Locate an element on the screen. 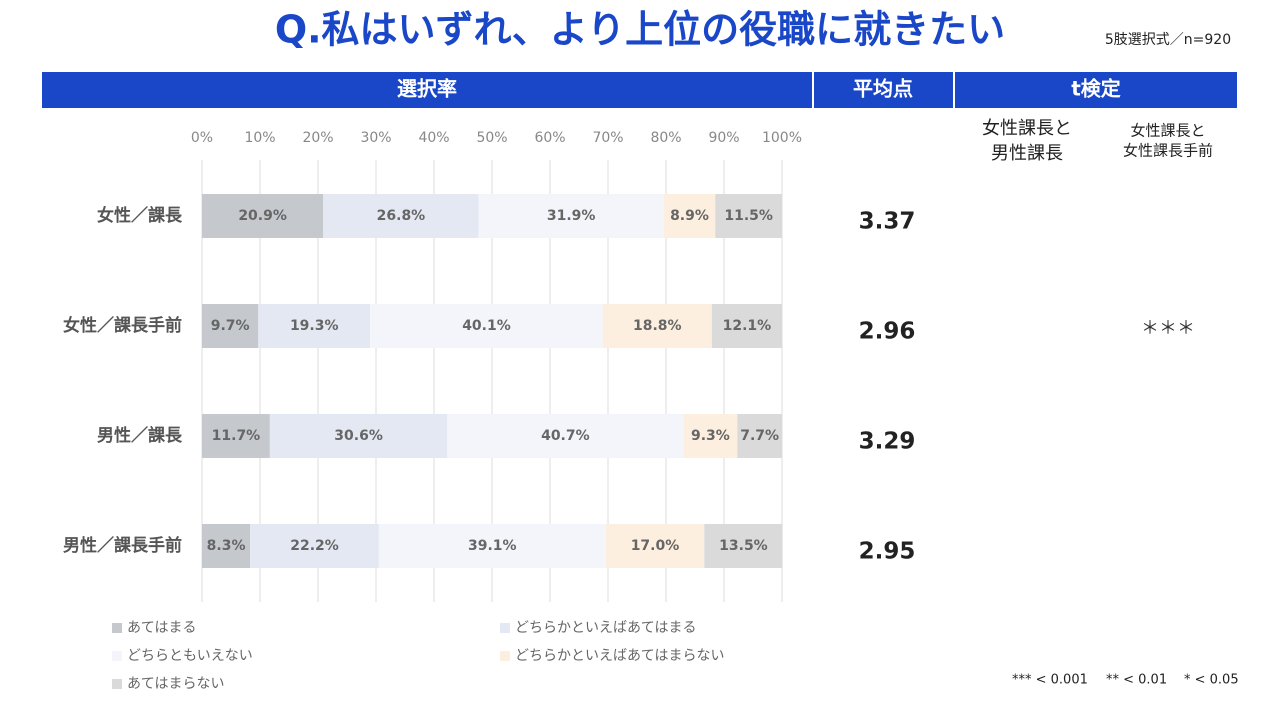  x-tick-label: 0% is located at coordinates (202, 138).